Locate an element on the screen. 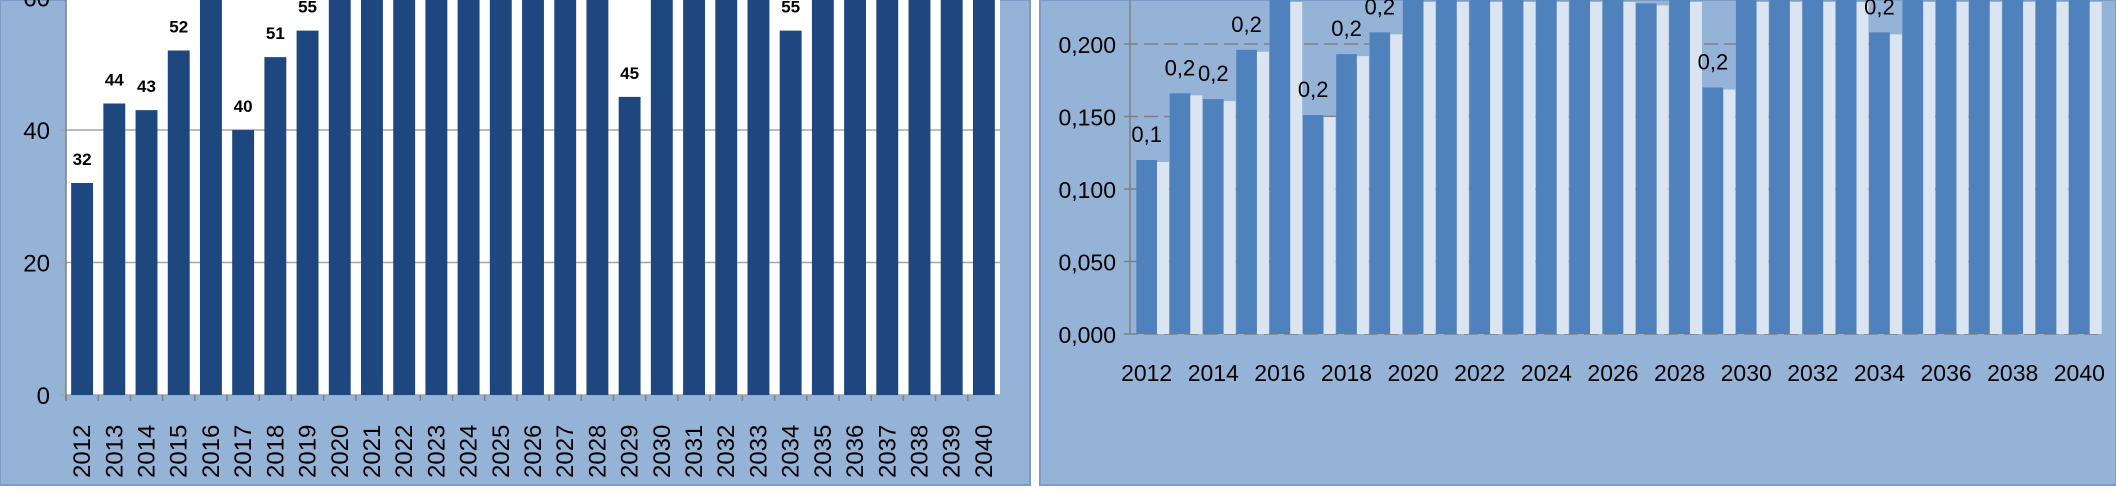  right-bar-2017 is located at coordinates (1313, 224).